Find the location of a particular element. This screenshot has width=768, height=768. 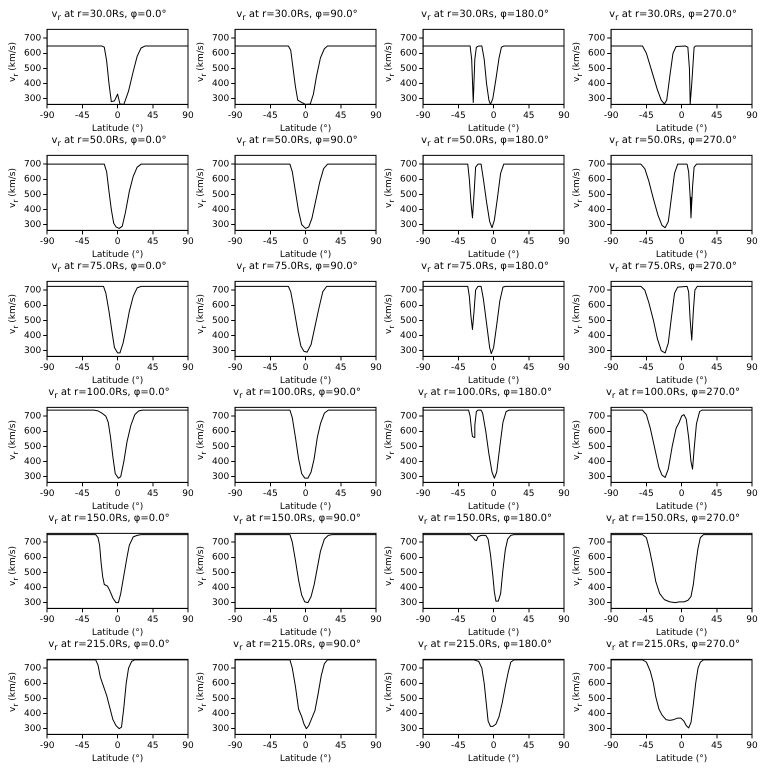

chart-title: v$_{r}$ at r=30.0Rs, φ=0.0° is located at coordinates (109, 15).